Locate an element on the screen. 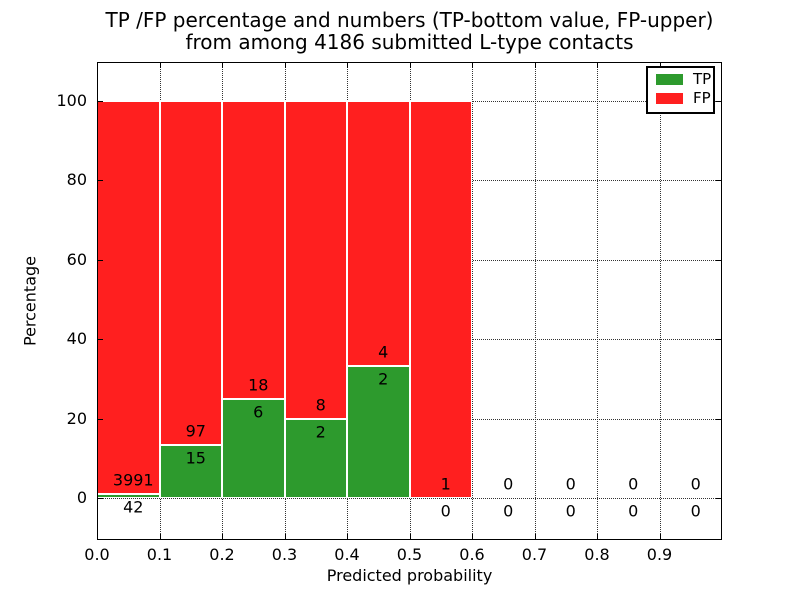  legend: TP FP is located at coordinates (680, 90).